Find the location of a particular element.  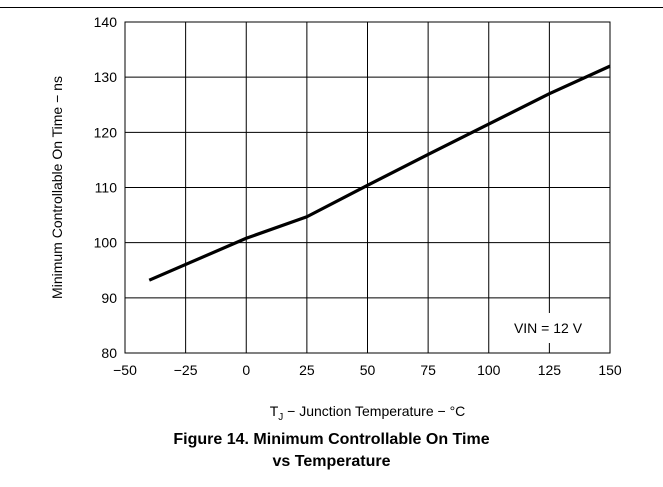

annotation-text: VIN = 12 V is located at coordinates (548, 328).